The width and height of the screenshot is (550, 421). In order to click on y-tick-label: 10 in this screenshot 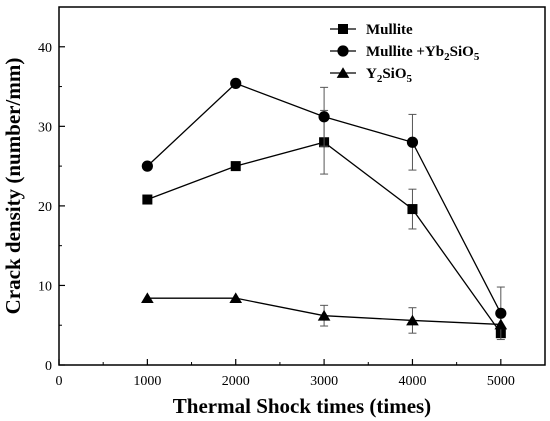, I will do `click(45, 286)`.